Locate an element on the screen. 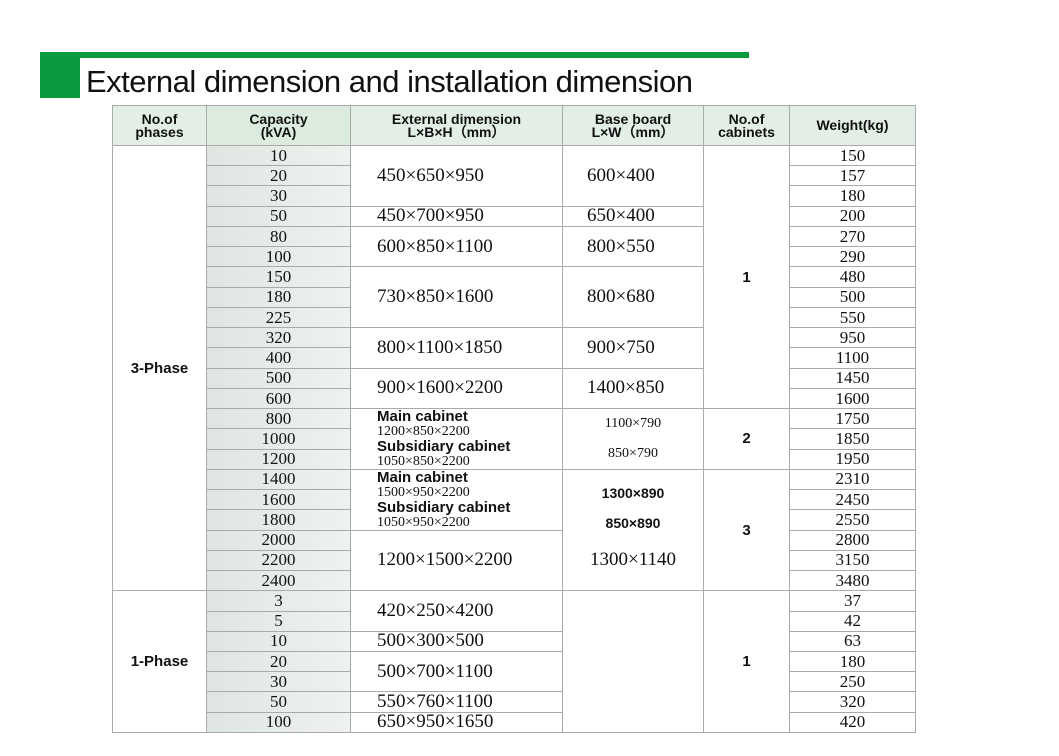 This screenshot has width=1059, height=756. phase-cell: 1-Phase is located at coordinates (159, 661).